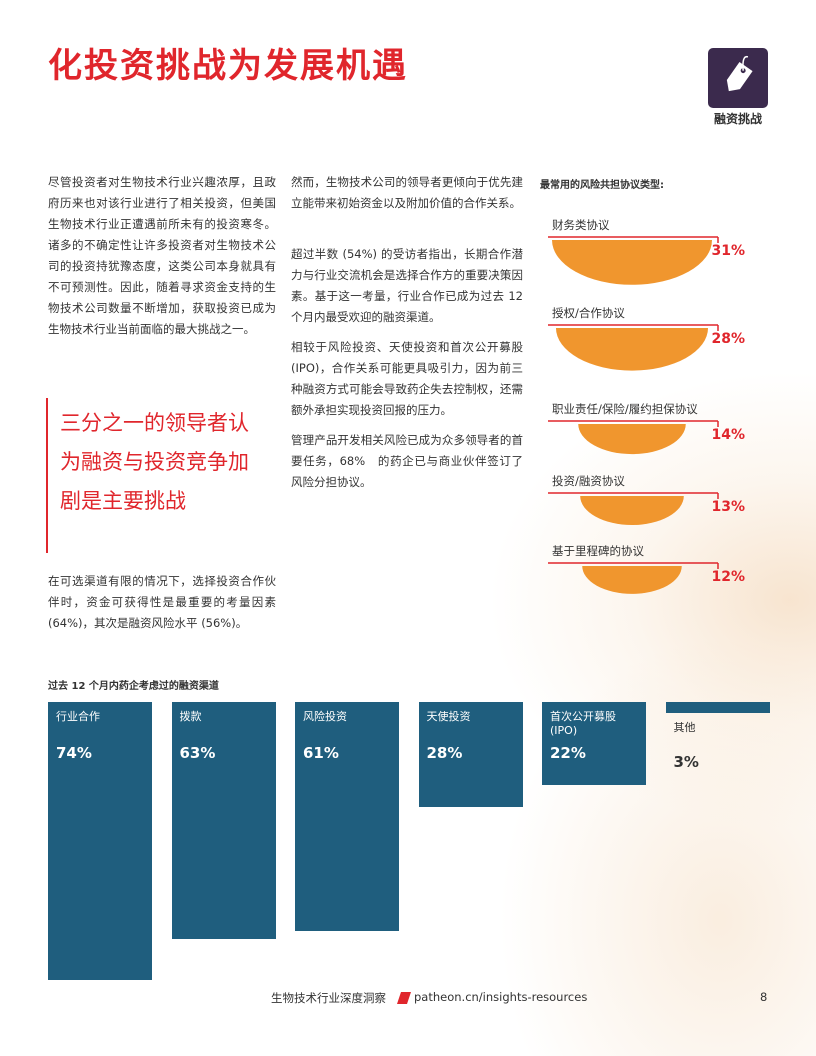 The height and width of the screenshot is (1056, 816). I want to click on badge-icon, so click(738, 78).